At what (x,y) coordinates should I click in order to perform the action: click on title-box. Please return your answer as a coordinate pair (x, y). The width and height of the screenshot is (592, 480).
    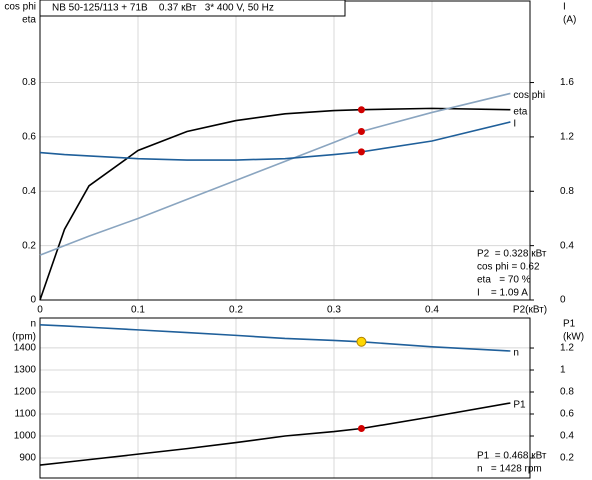
    Looking at the image, I should click on (192, 8).